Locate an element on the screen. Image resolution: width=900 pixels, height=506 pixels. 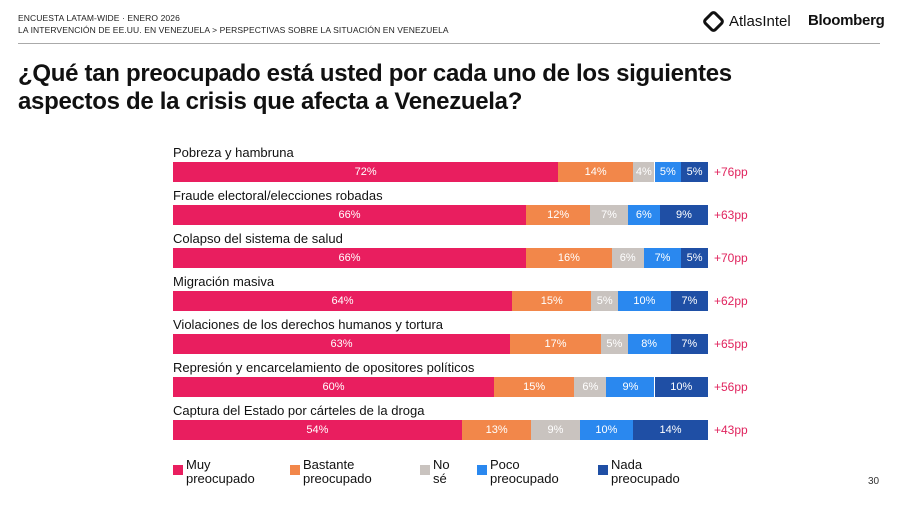
bar-segment: 63% is located at coordinates (342, 344).